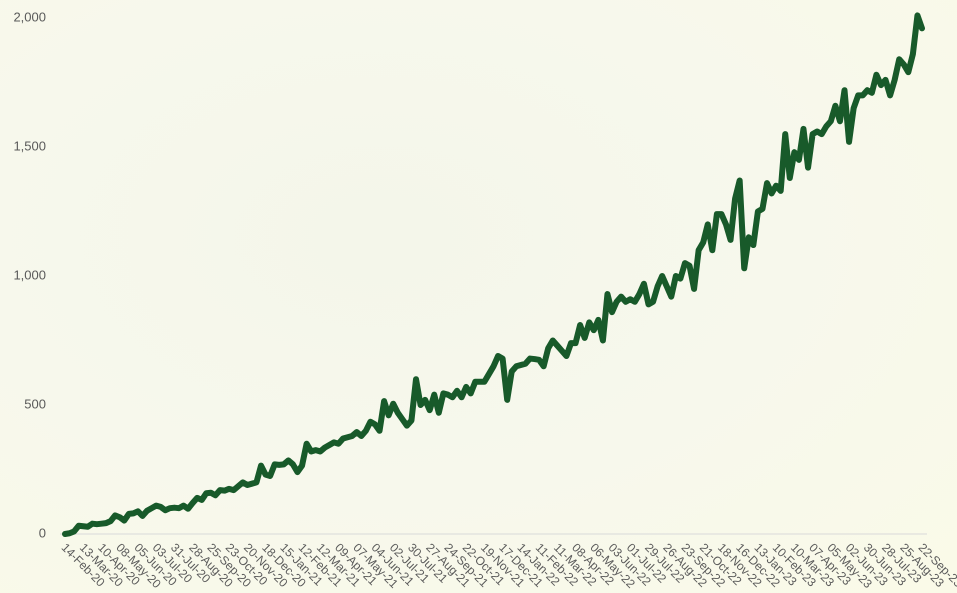  What do you see at coordinates (35, 403) in the screenshot?
I see `y-tick-label: 500` at bounding box center [35, 403].